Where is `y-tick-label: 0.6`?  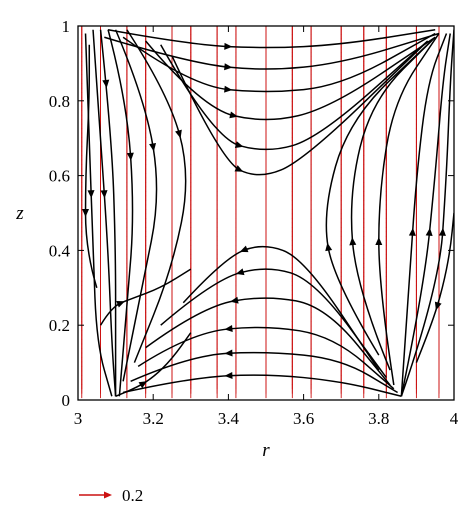
y-tick-label: 0.6 is located at coordinates (59, 176).